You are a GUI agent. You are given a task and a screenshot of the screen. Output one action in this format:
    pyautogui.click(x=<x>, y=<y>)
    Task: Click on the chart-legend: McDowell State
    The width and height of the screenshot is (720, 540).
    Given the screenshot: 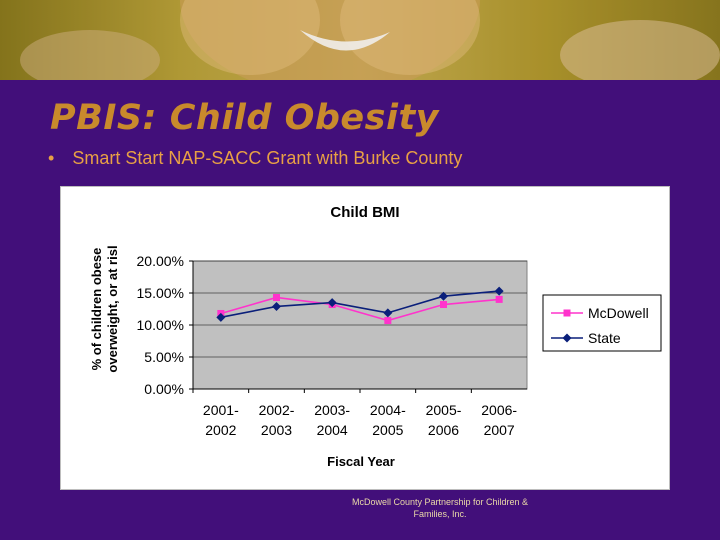 What is the action you would take?
    pyautogui.click(x=602, y=323)
    